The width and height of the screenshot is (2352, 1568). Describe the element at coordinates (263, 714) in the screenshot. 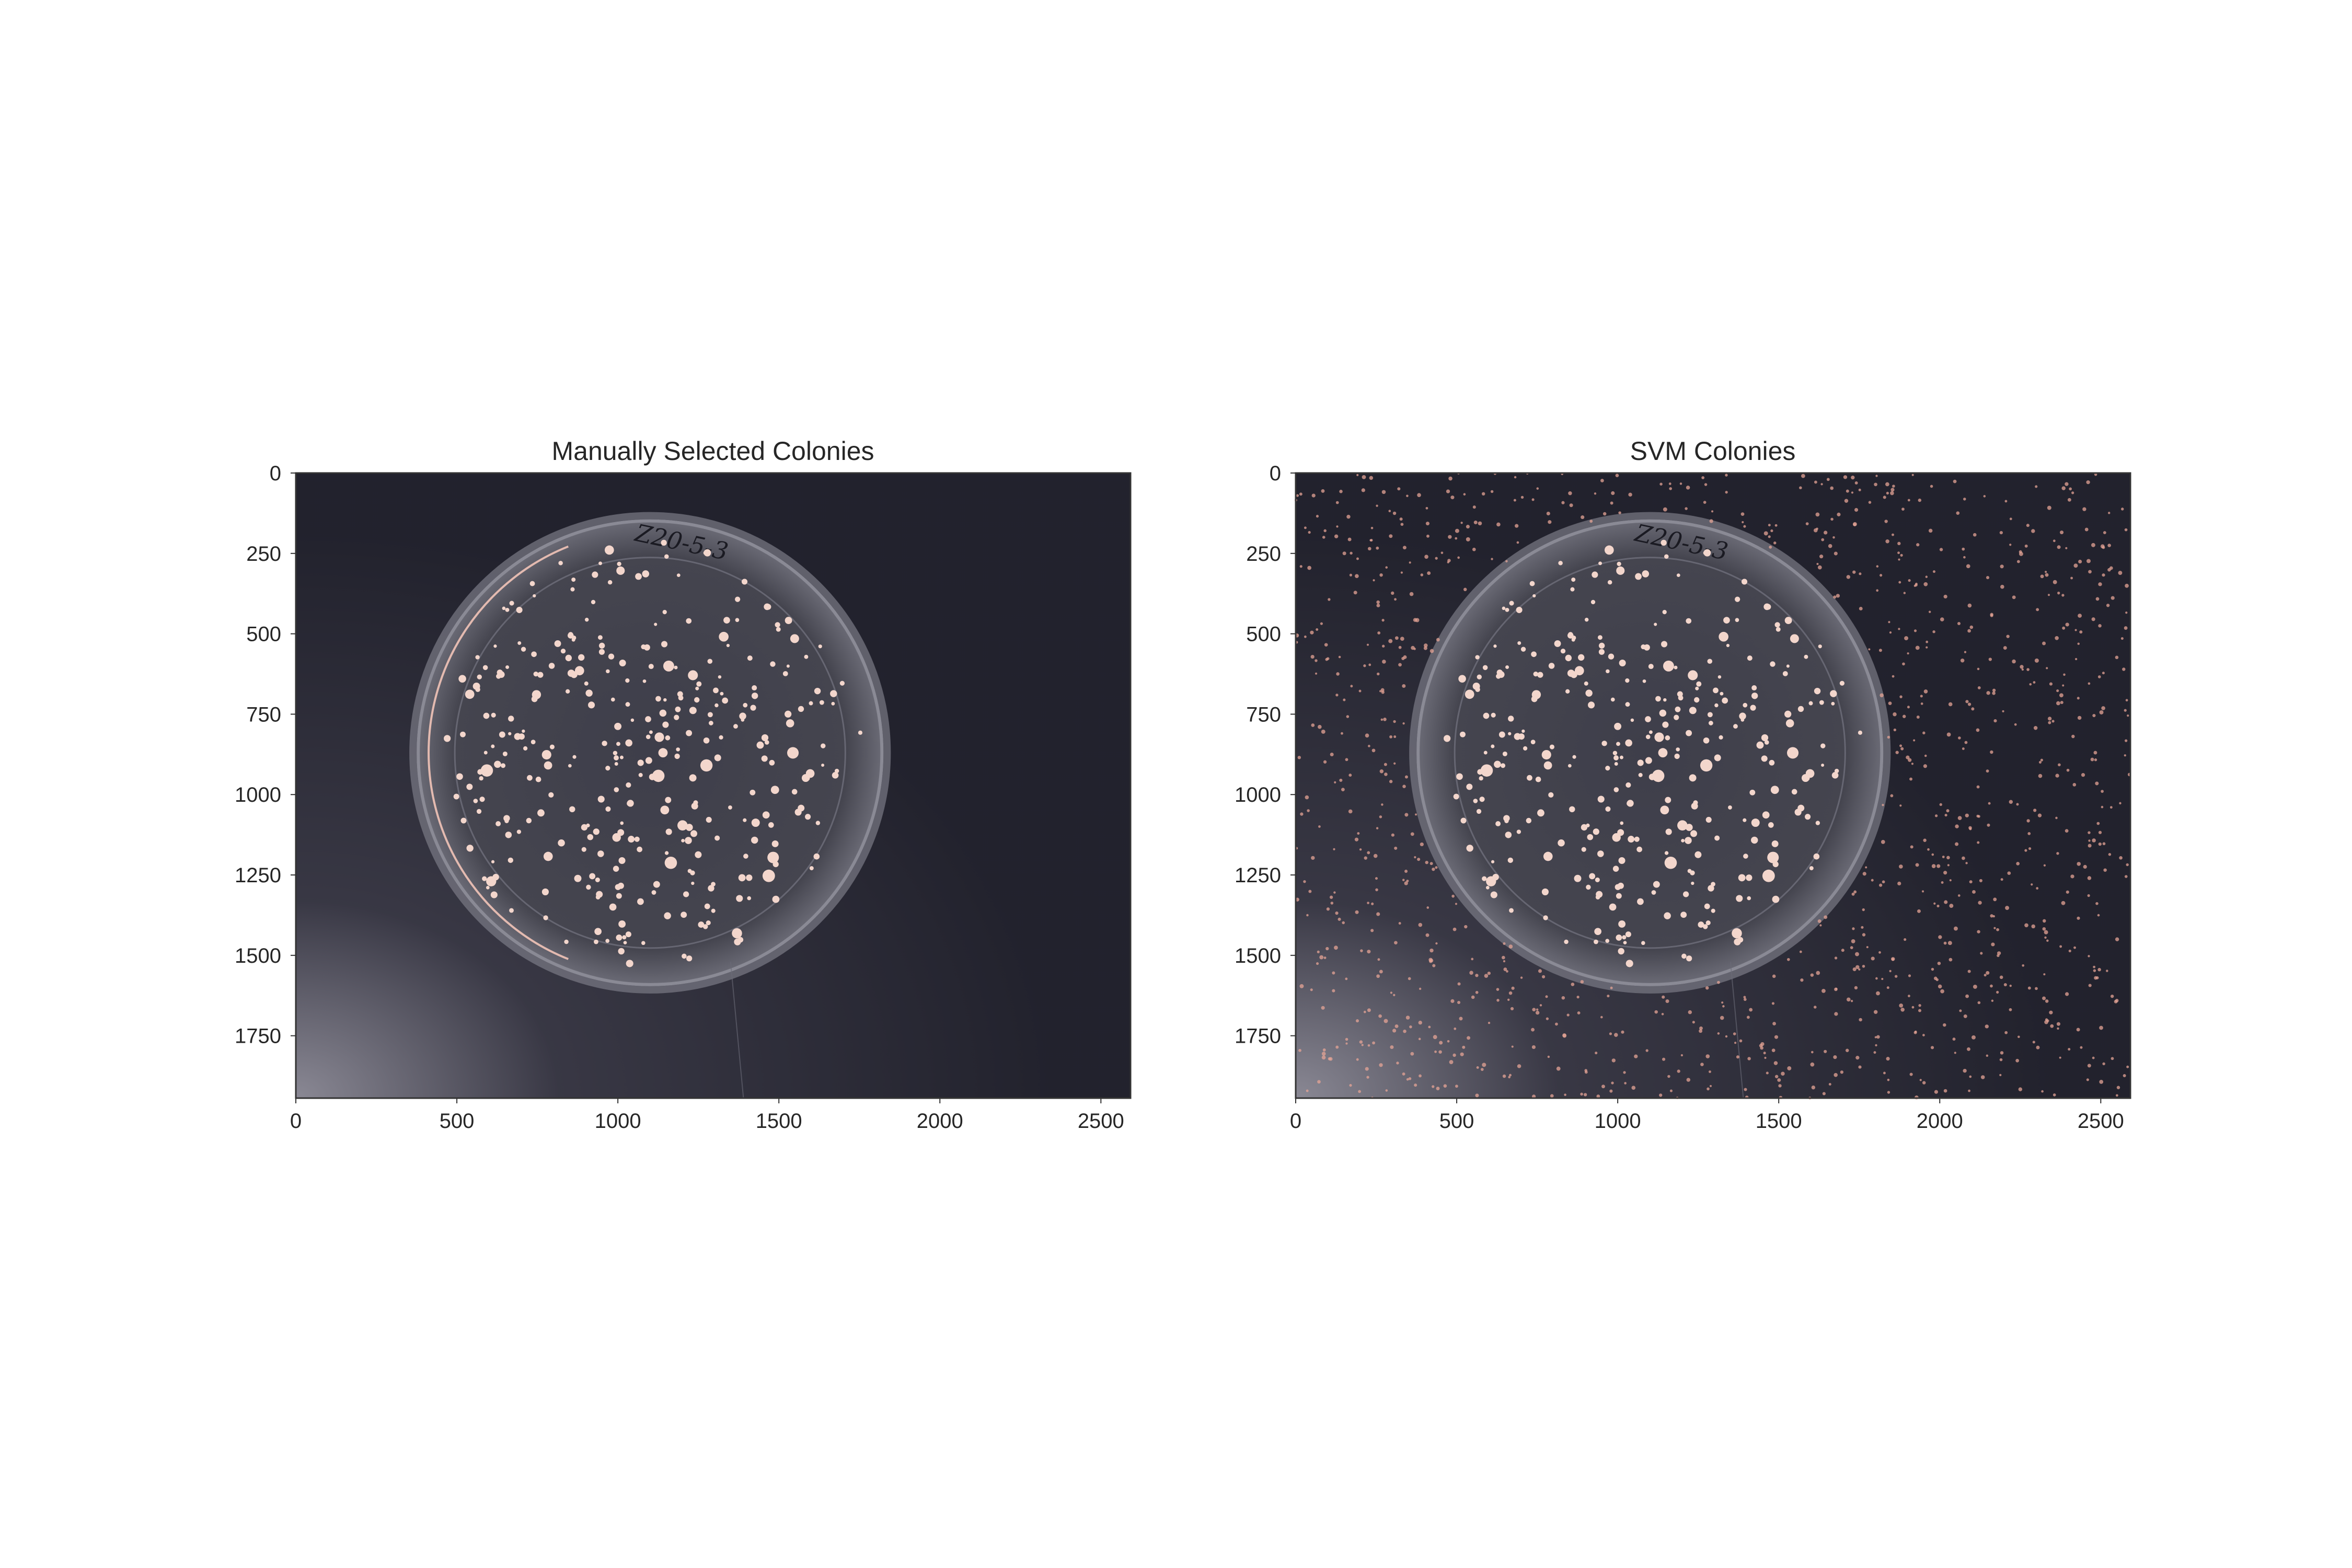

I see `y-tick-label: 750` at that location.